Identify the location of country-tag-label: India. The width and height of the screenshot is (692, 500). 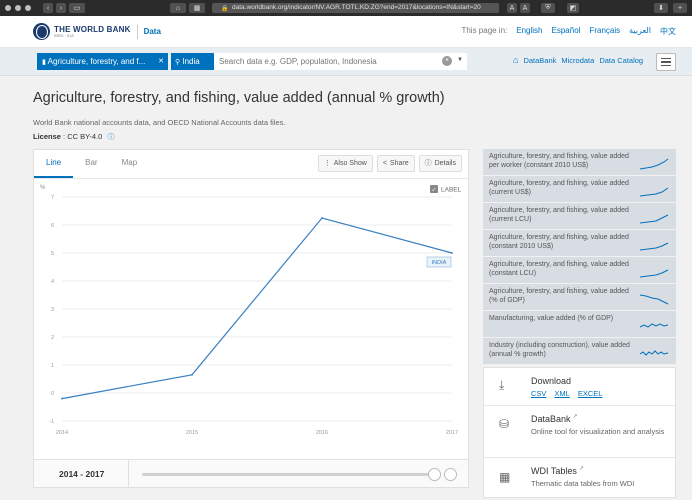
(191, 61).